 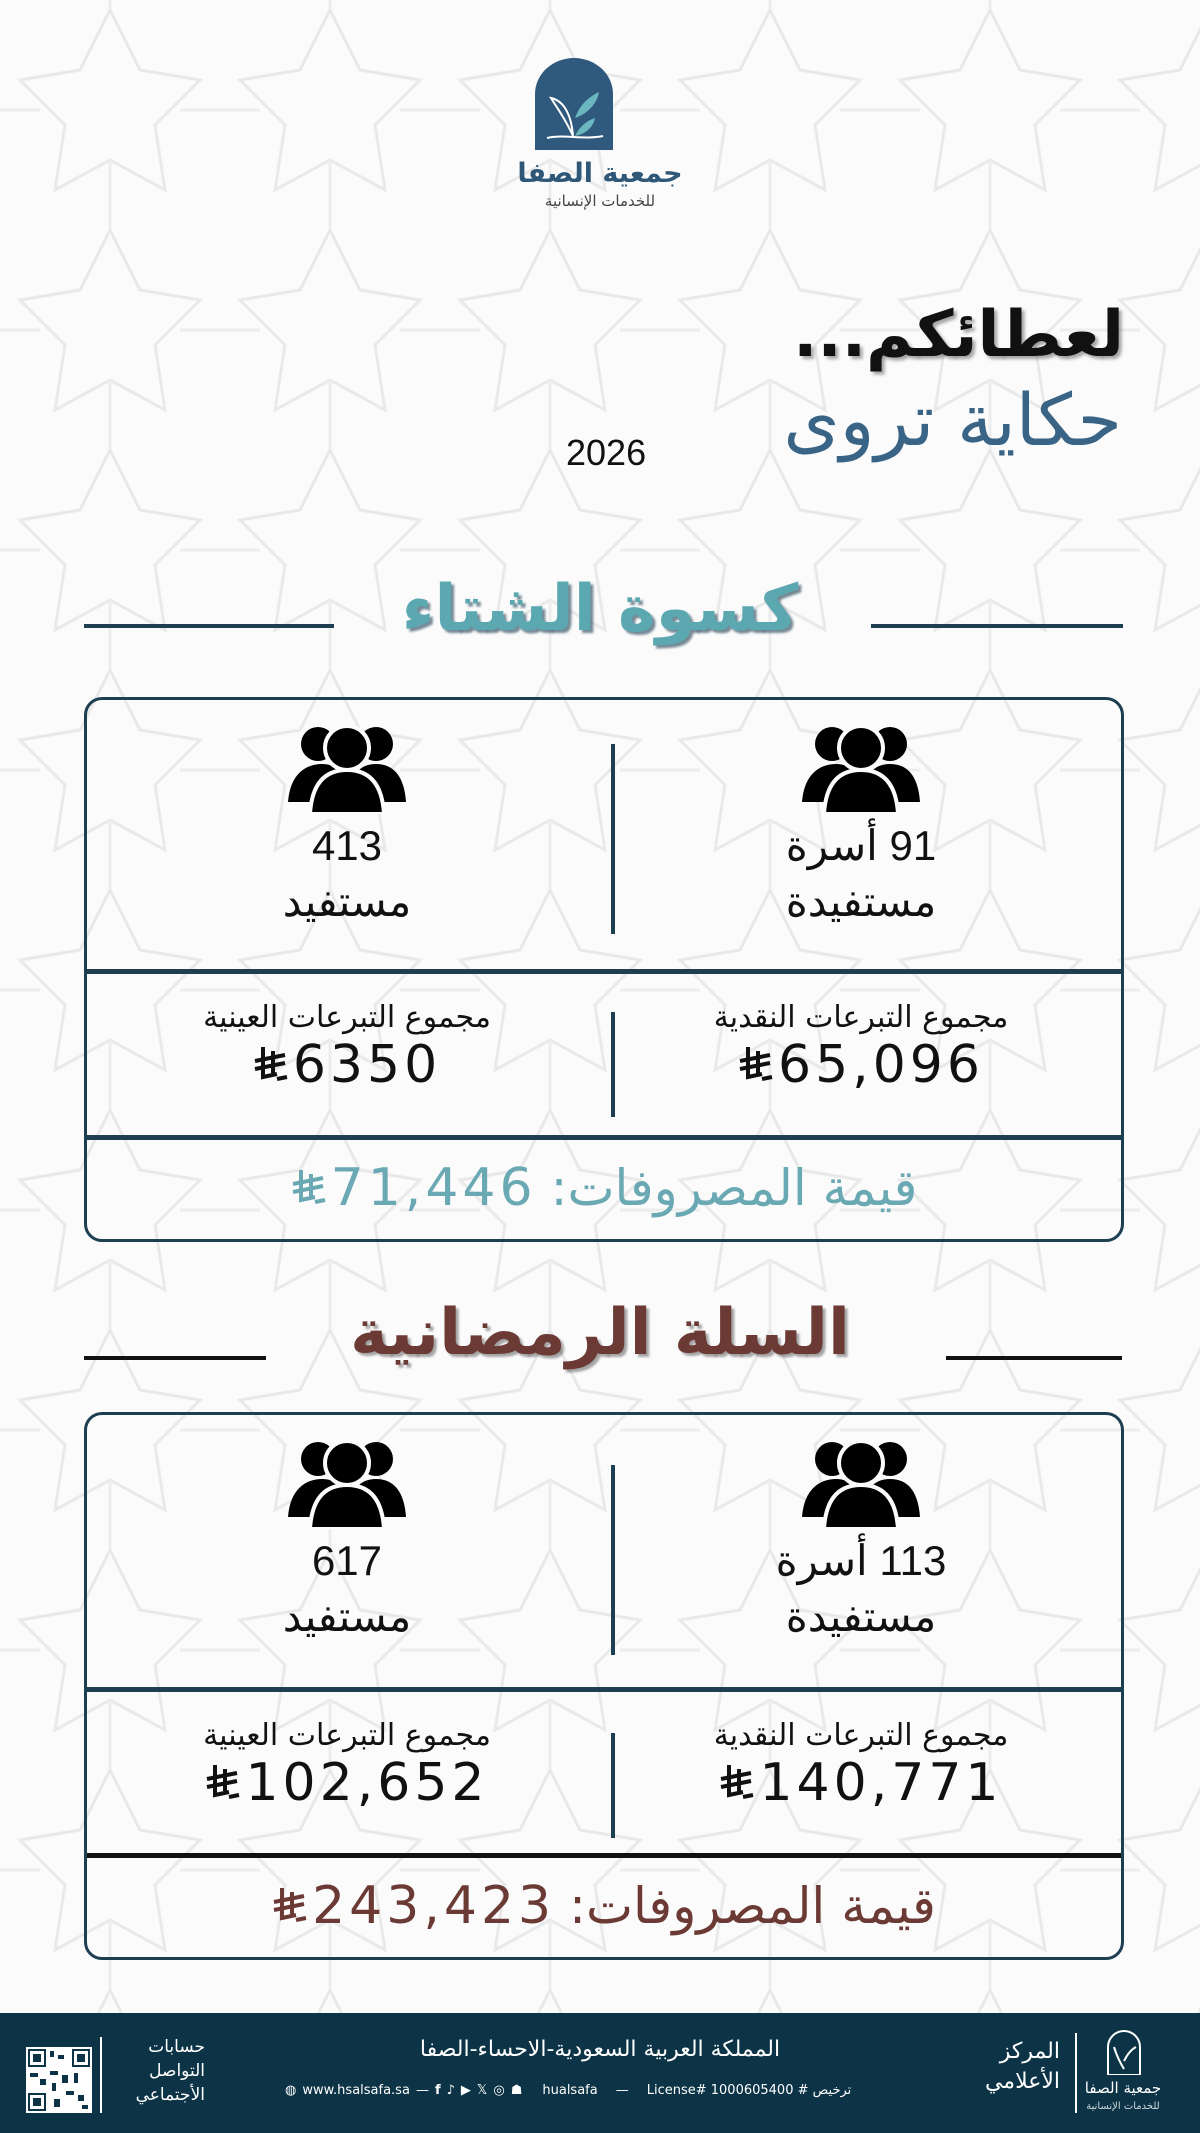 I want to click on section-title-winter-clothing: كسوة الشتاء, so click(x=600, y=609).